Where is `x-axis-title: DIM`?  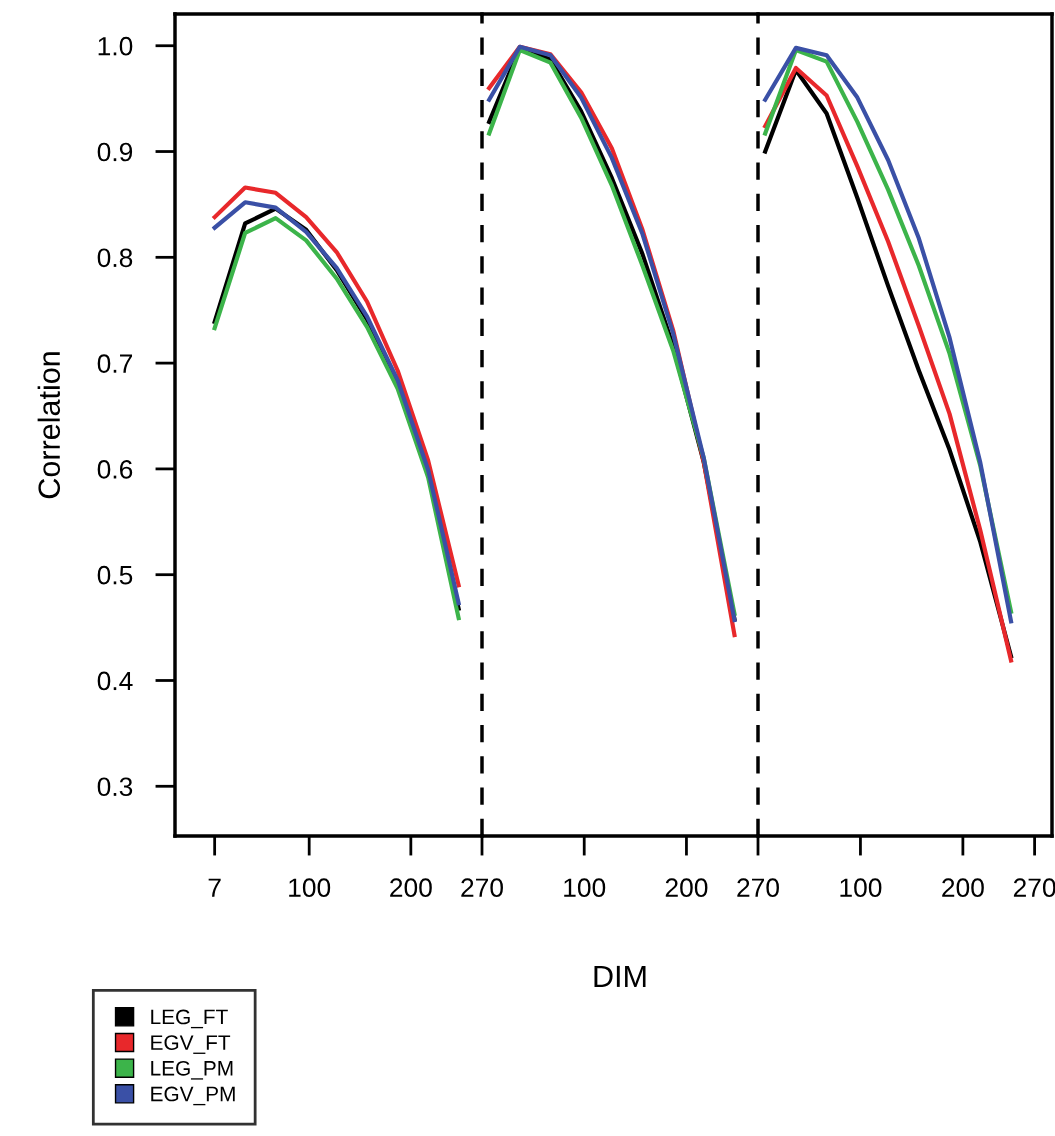
x-axis-title: DIM is located at coordinates (620, 976).